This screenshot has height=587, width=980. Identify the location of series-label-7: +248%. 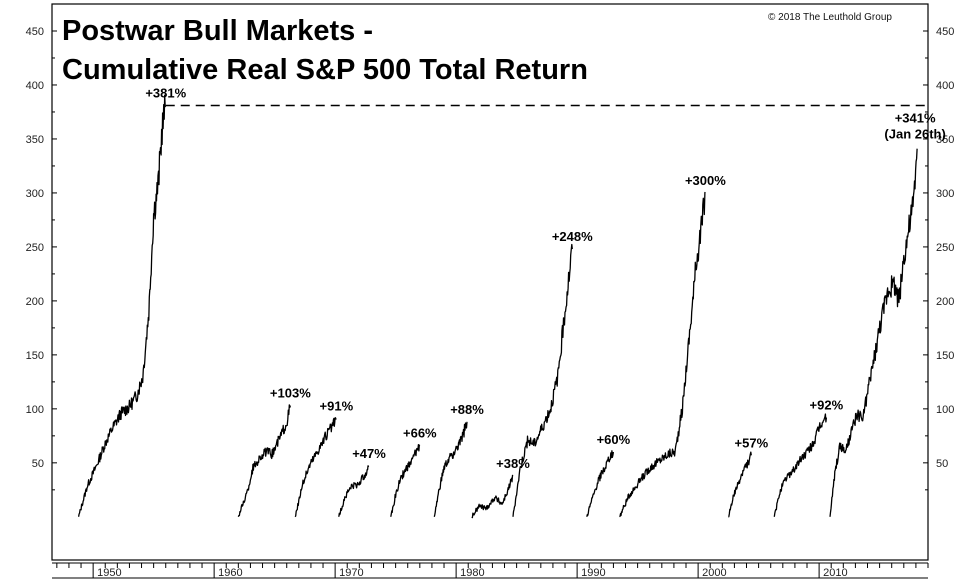
(572, 236).